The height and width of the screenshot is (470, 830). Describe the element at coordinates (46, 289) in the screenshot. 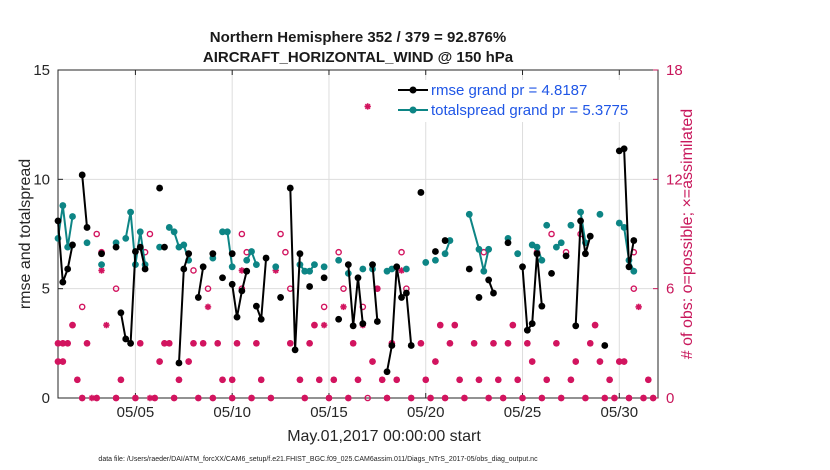

I see `y-tick-label: 5` at that location.